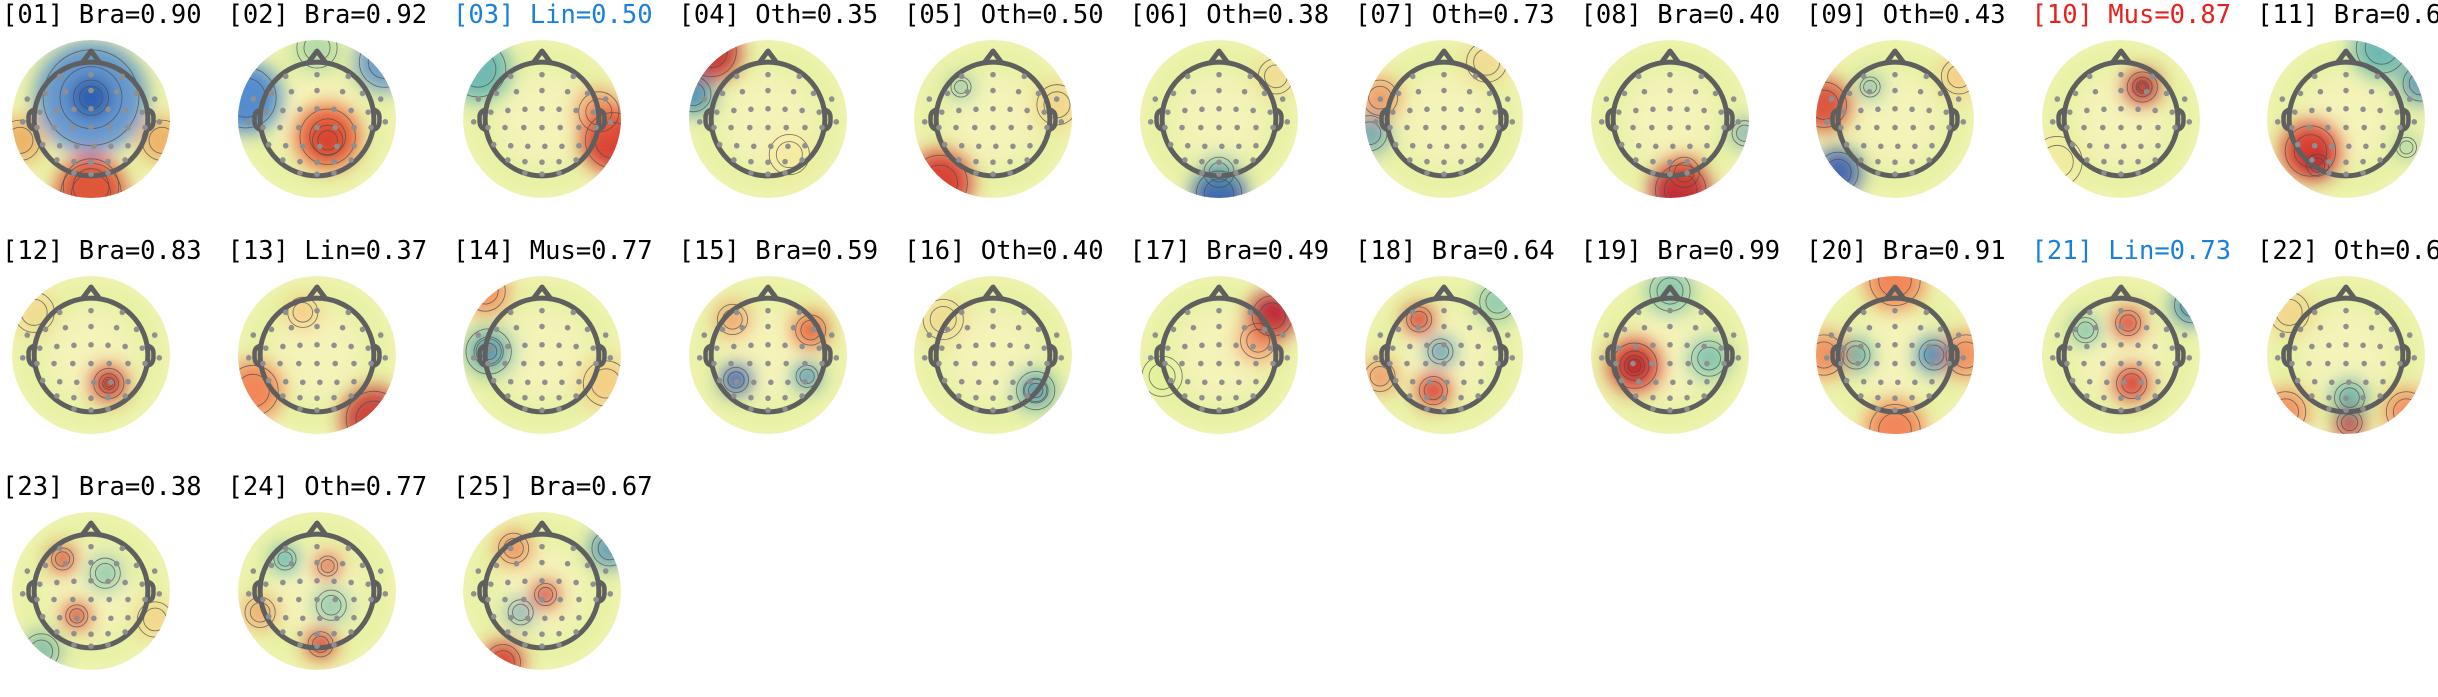 This screenshot has width=2438, height=697. Describe the element at coordinates (2347, 251) in the screenshot. I see `component-label: [22] Oth=0.61` at that location.